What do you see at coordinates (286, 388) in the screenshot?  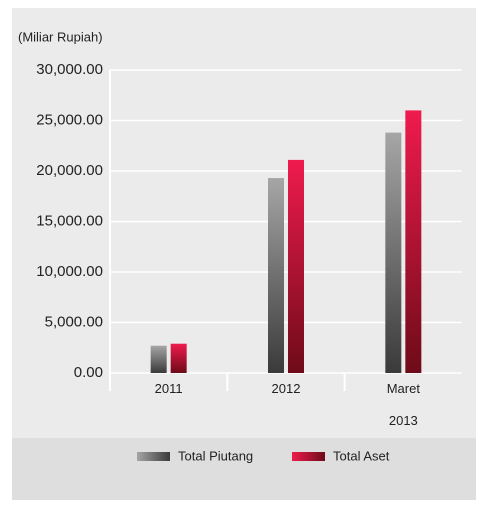 I see `x-tick-label: 2012` at bounding box center [286, 388].